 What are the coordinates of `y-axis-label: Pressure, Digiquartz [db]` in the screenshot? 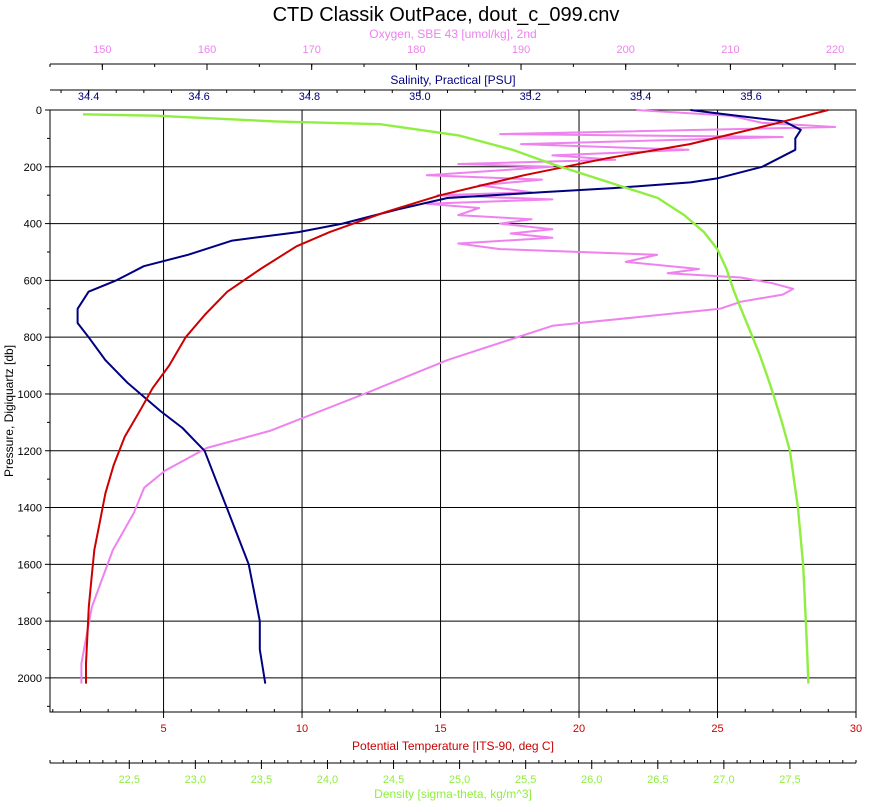 It's located at (9, 411).